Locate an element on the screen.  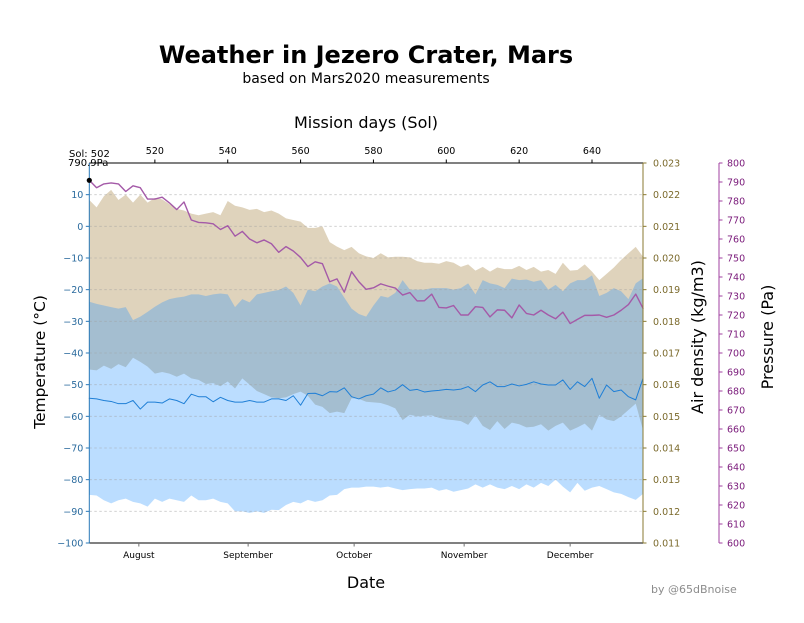
pressure-tick-label: 770 is located at coordinates (736, 221).